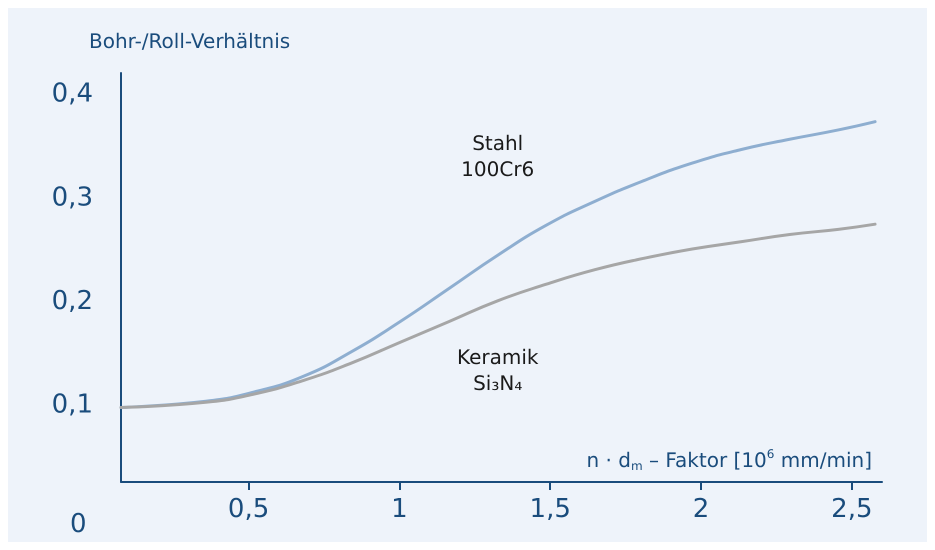 The image size is (935, 550). What do you see at coordinates (399, 509) in the screenshot?
I see `x-tick-label: 1` at bounding box center [399, 509].